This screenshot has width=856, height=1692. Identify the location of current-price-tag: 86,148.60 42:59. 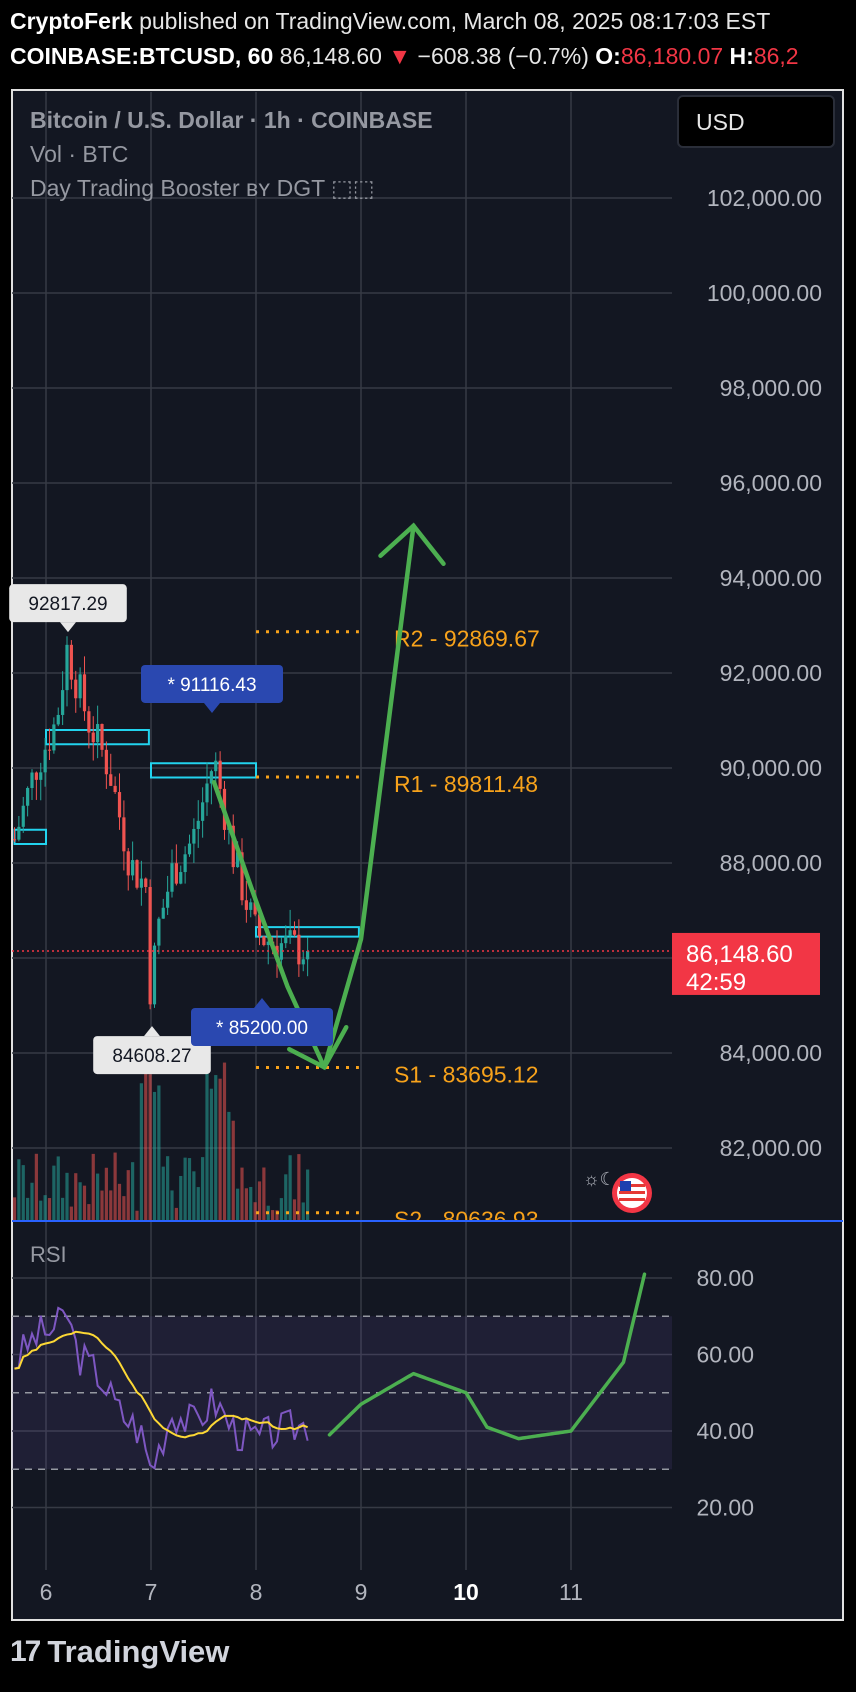
(746, 964).